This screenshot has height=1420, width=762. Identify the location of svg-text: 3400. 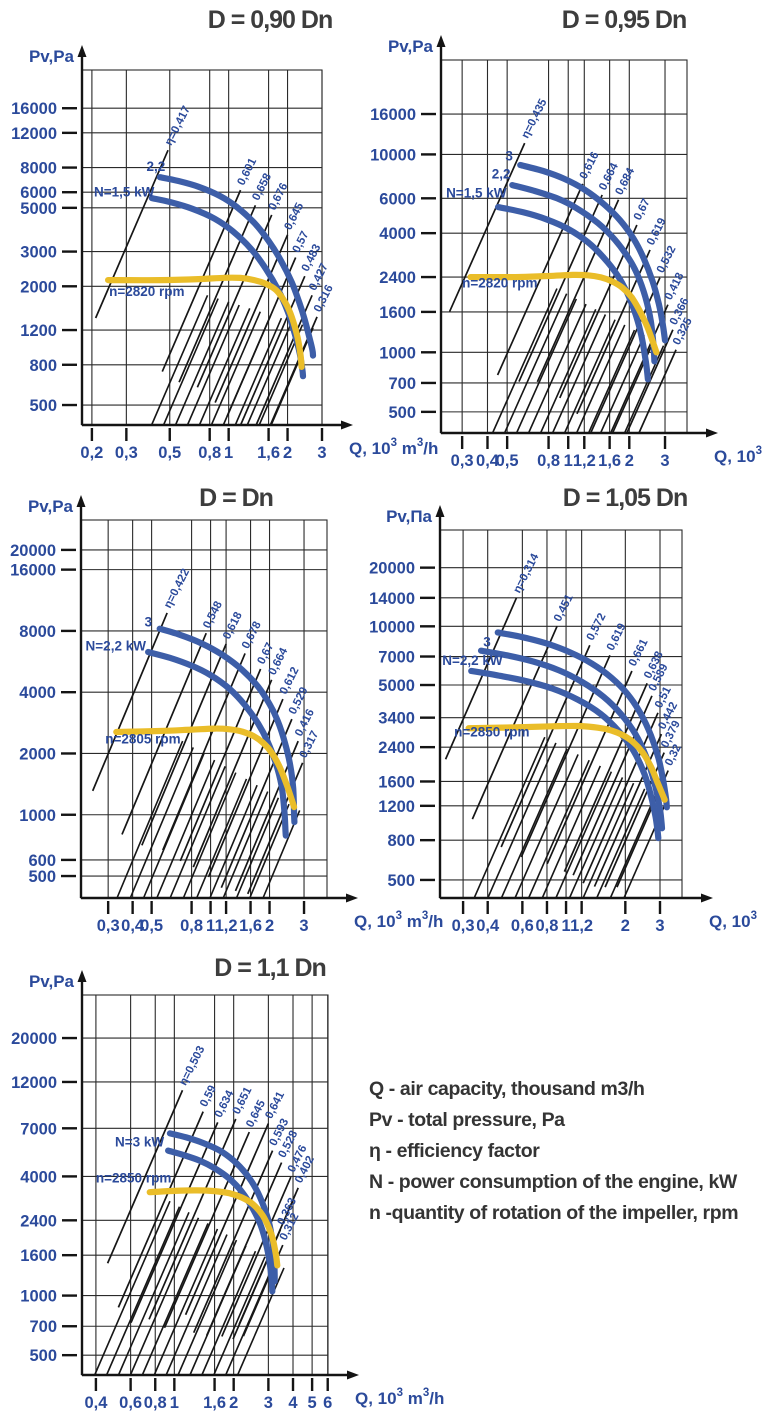
(396, 719).